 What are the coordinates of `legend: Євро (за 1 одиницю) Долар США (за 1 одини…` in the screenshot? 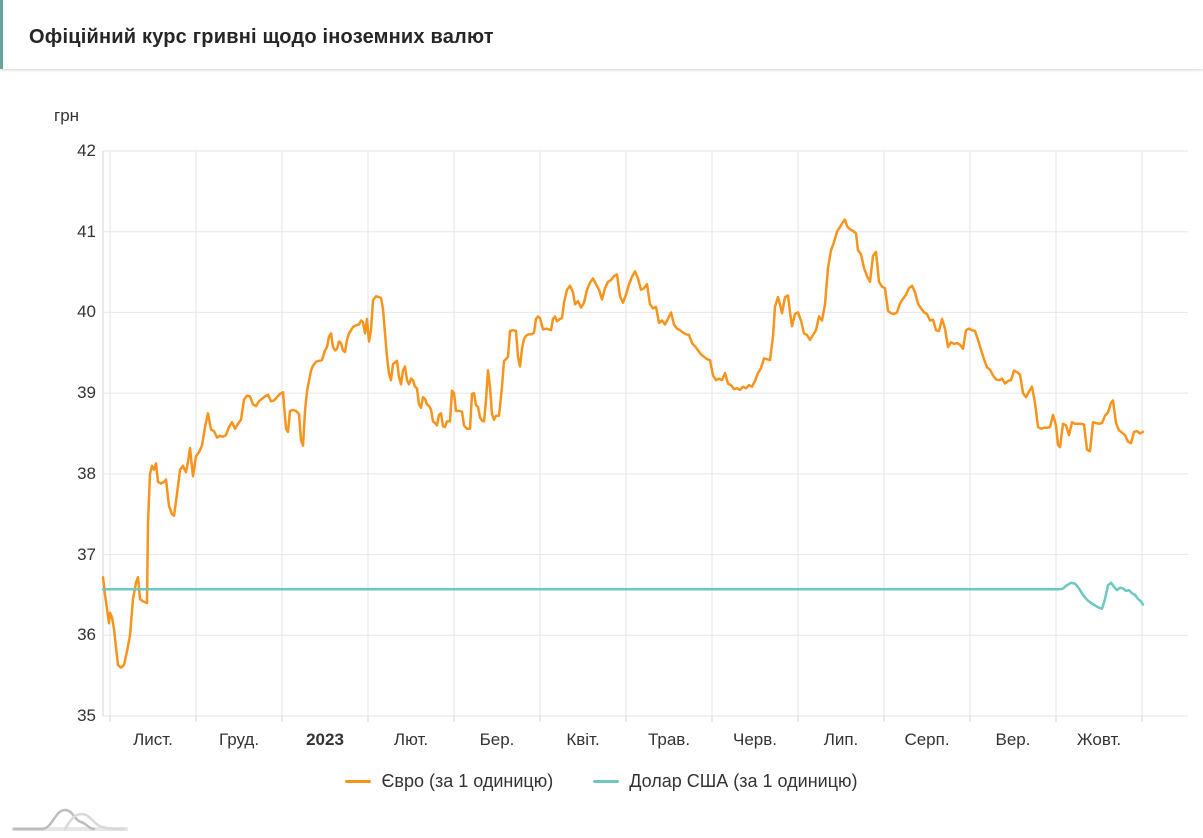 It's located at (601, 781).